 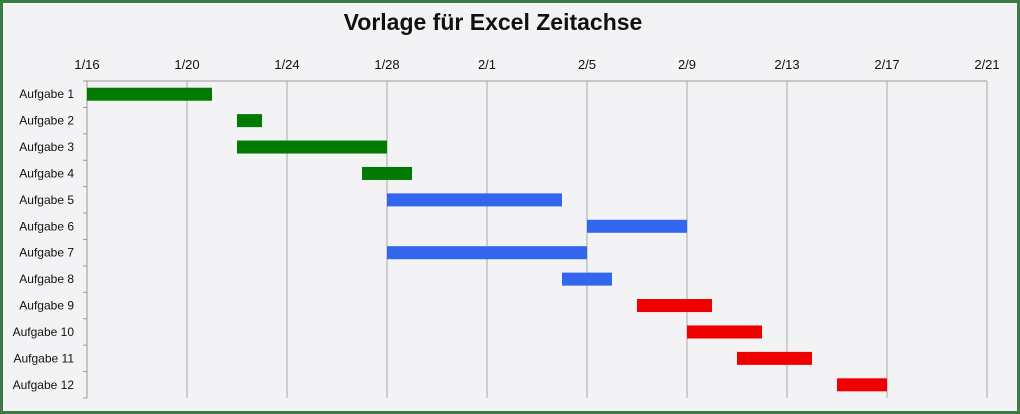 What do you see at coordinates (46, 147) in the screenshot?
I see `category-label: Aufgabe 3` at bounding box center [46, 147].